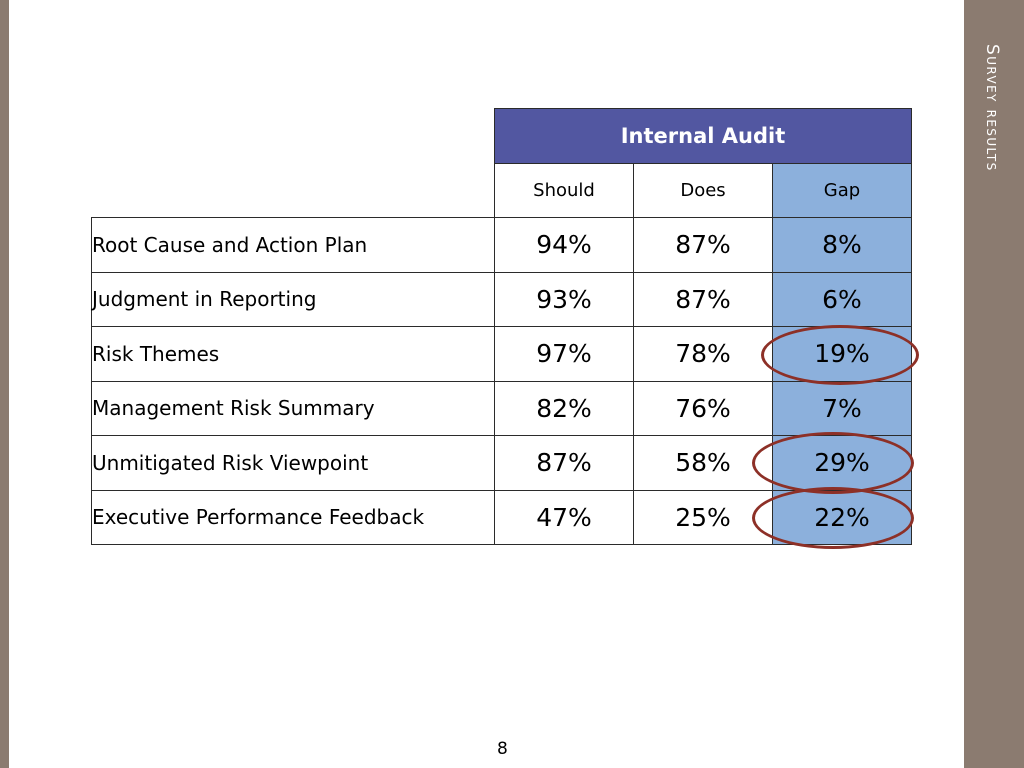 The height and width of the screenshot is (768, 1024). What do you see at coordinates (842, 299) in the screenshot?
I see `gap-value: 6%` at bounding box center [842, 299].